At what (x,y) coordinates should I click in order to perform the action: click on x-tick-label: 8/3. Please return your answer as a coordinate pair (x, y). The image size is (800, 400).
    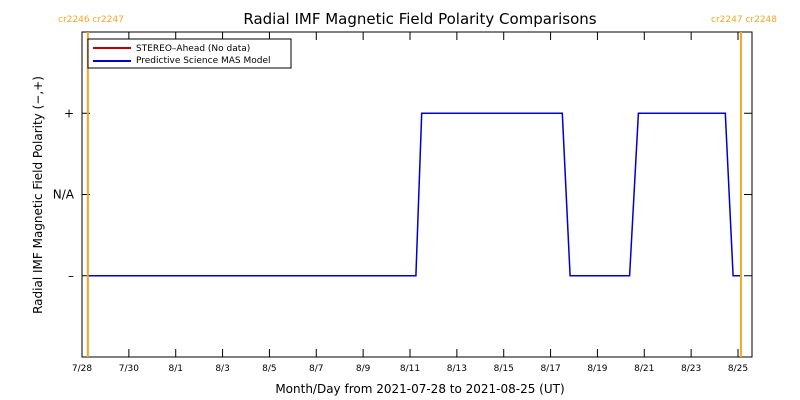
    Looking at the image, I should click on (222, 369).